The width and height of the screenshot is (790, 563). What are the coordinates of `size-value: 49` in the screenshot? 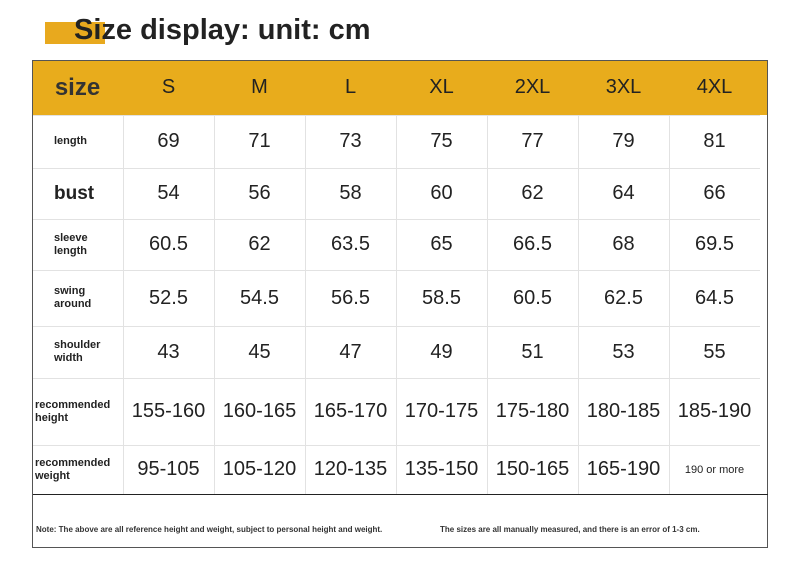 It's located at (441, 351).